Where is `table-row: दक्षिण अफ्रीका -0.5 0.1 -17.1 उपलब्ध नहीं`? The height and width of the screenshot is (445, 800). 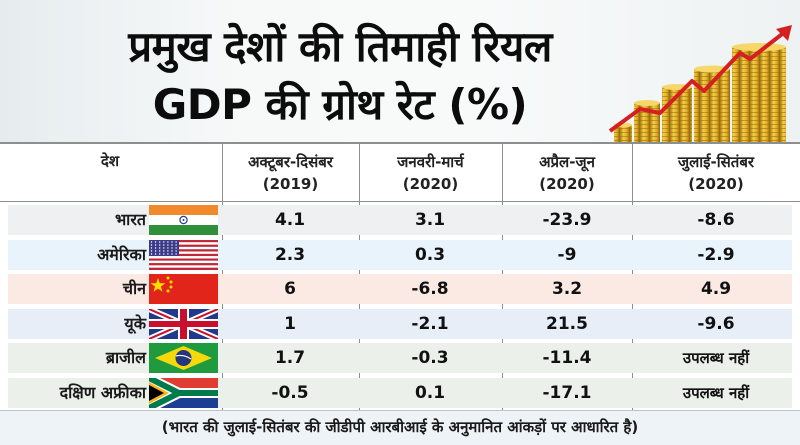 table-row: दक्षिण अफ्रीका -0.5 0.1 -17.1 उपलब्ध नहीं is located at coordinates (400, 392).